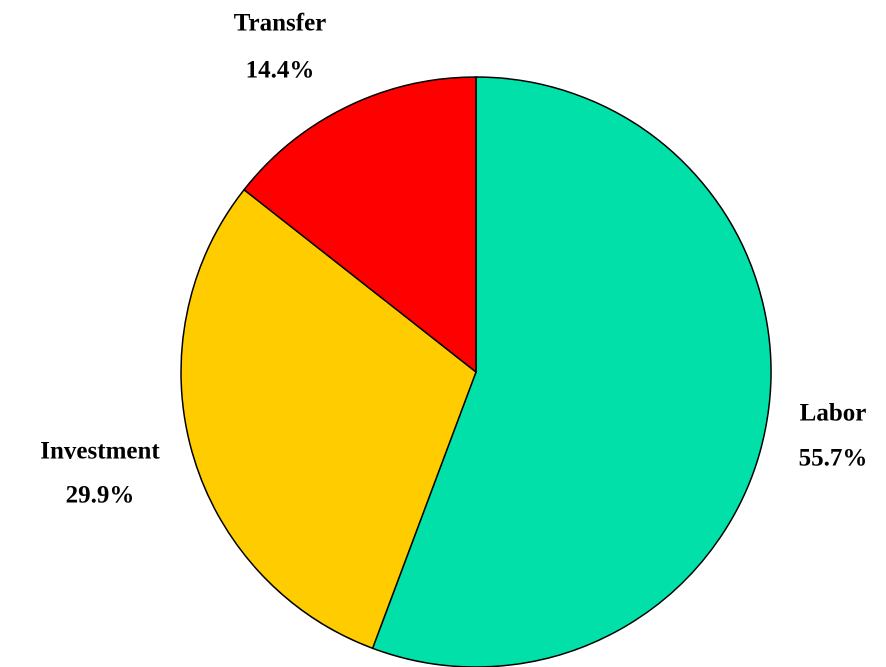  What do you see at coordinates (280, 70) in the screenshot?
I see `slice-value-label: 14.4%` at bounding box center [280, 70].